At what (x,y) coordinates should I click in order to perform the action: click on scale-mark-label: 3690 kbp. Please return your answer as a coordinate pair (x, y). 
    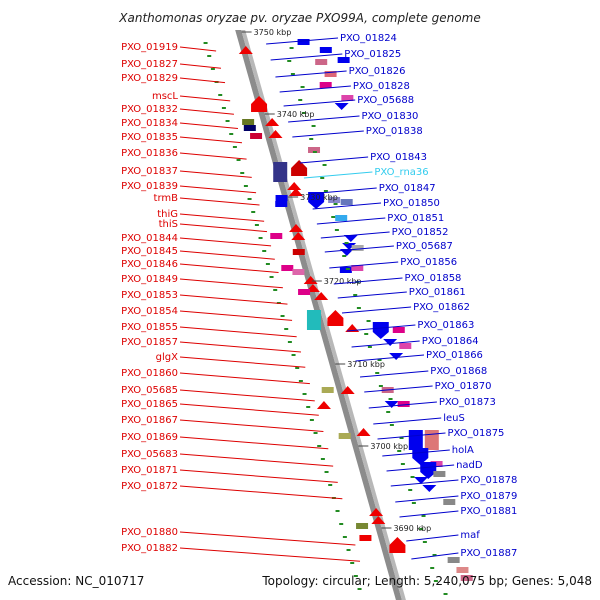
    Looking at the image, I should click on (412, 528).